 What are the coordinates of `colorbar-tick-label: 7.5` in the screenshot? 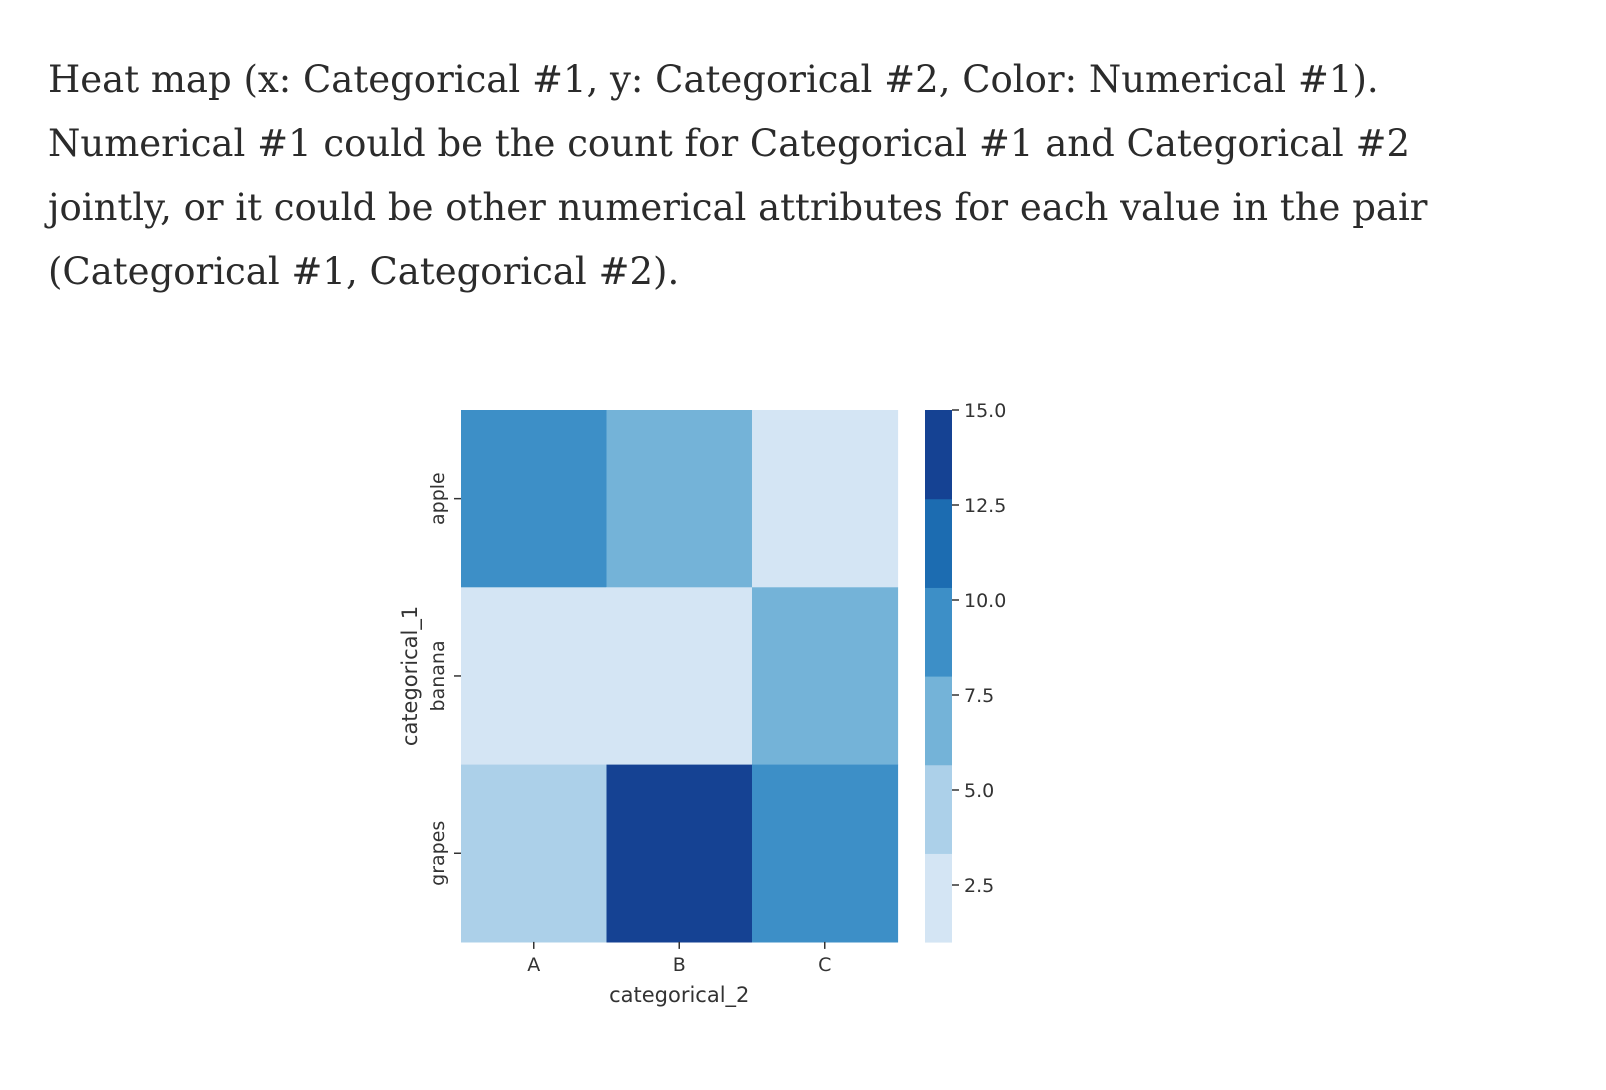 It's located at (979, 696).